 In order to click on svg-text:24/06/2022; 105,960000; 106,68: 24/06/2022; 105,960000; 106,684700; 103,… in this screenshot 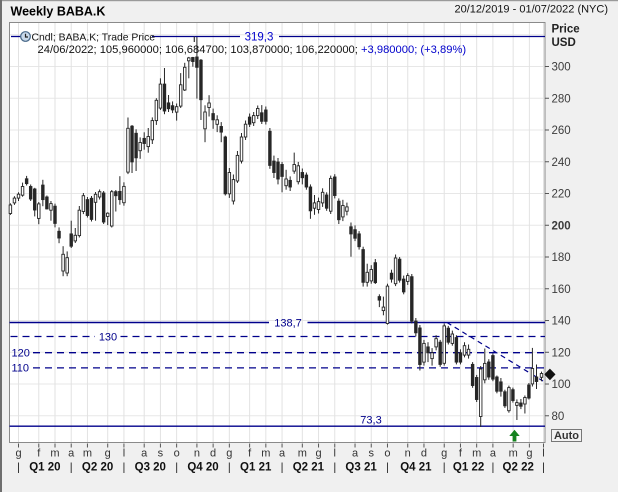, I will do `click(252, 50)`.